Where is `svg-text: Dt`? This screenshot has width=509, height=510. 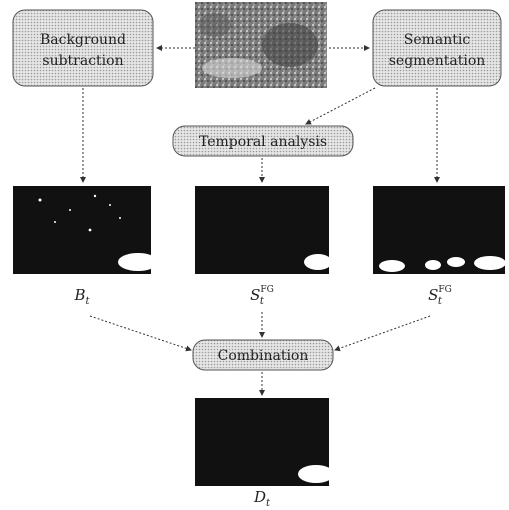
svg-text: Dt is located at coordinates (262, 498).